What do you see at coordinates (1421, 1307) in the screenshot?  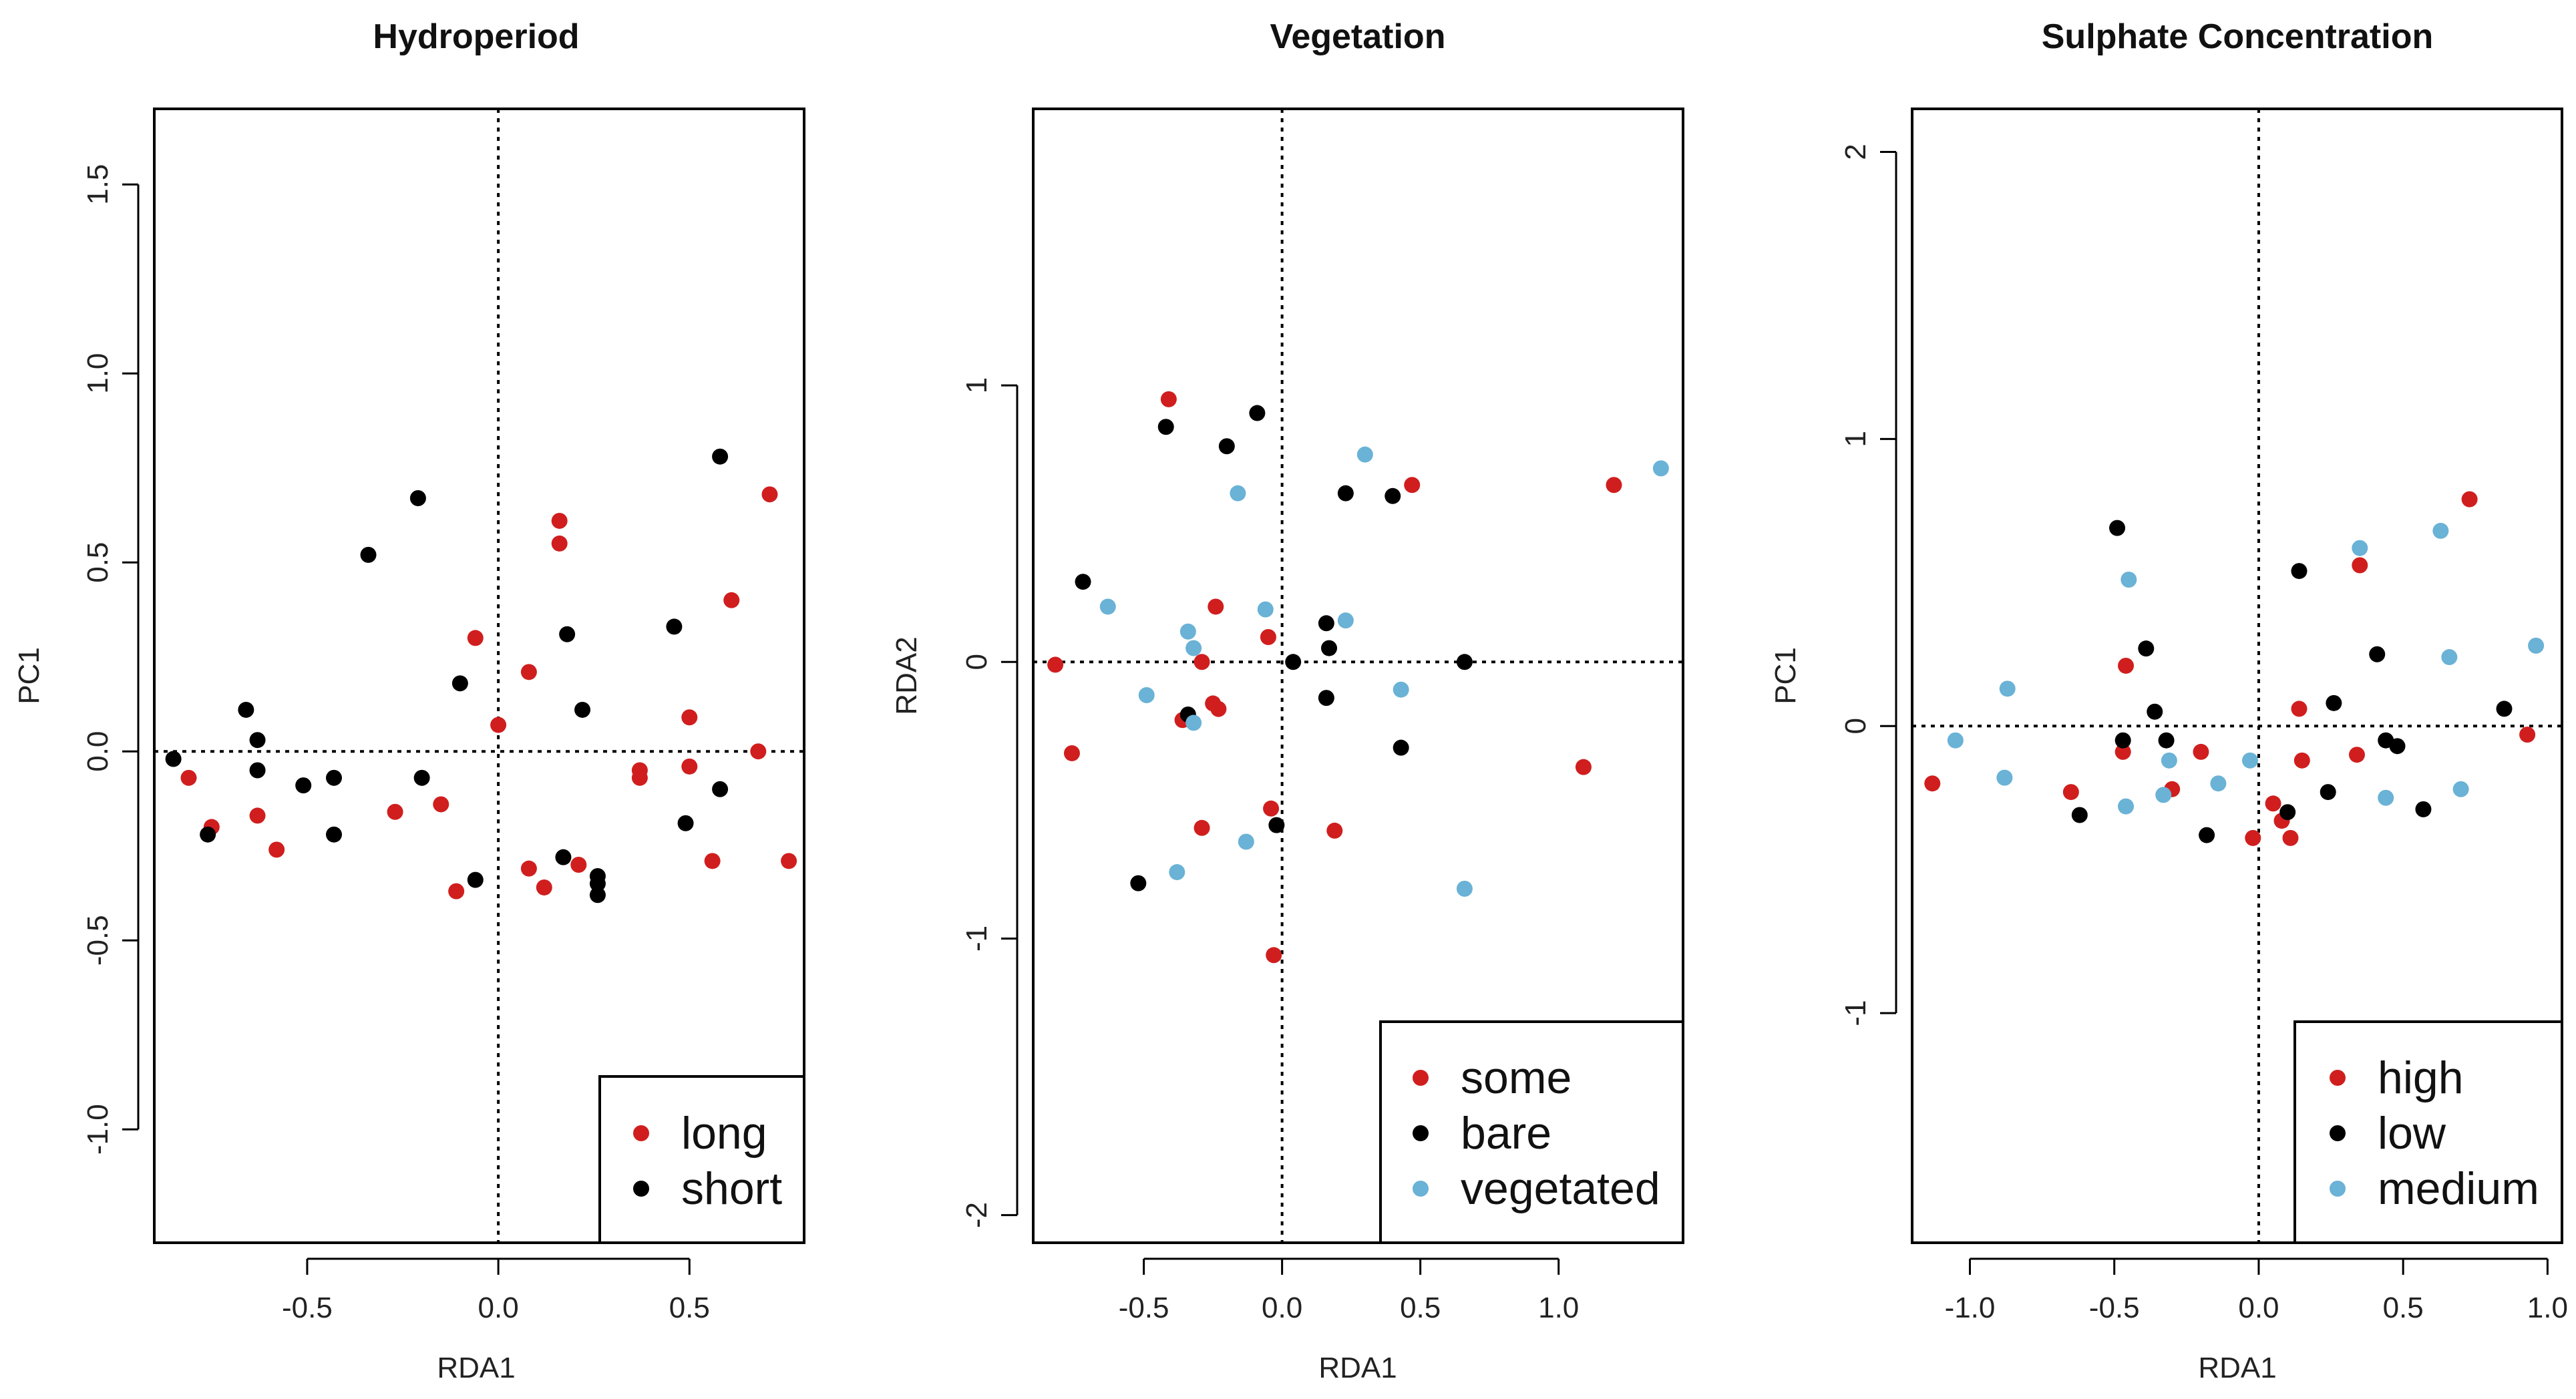 I see `x-tick-label: 0.5` at bounding box center [1421, 1307].